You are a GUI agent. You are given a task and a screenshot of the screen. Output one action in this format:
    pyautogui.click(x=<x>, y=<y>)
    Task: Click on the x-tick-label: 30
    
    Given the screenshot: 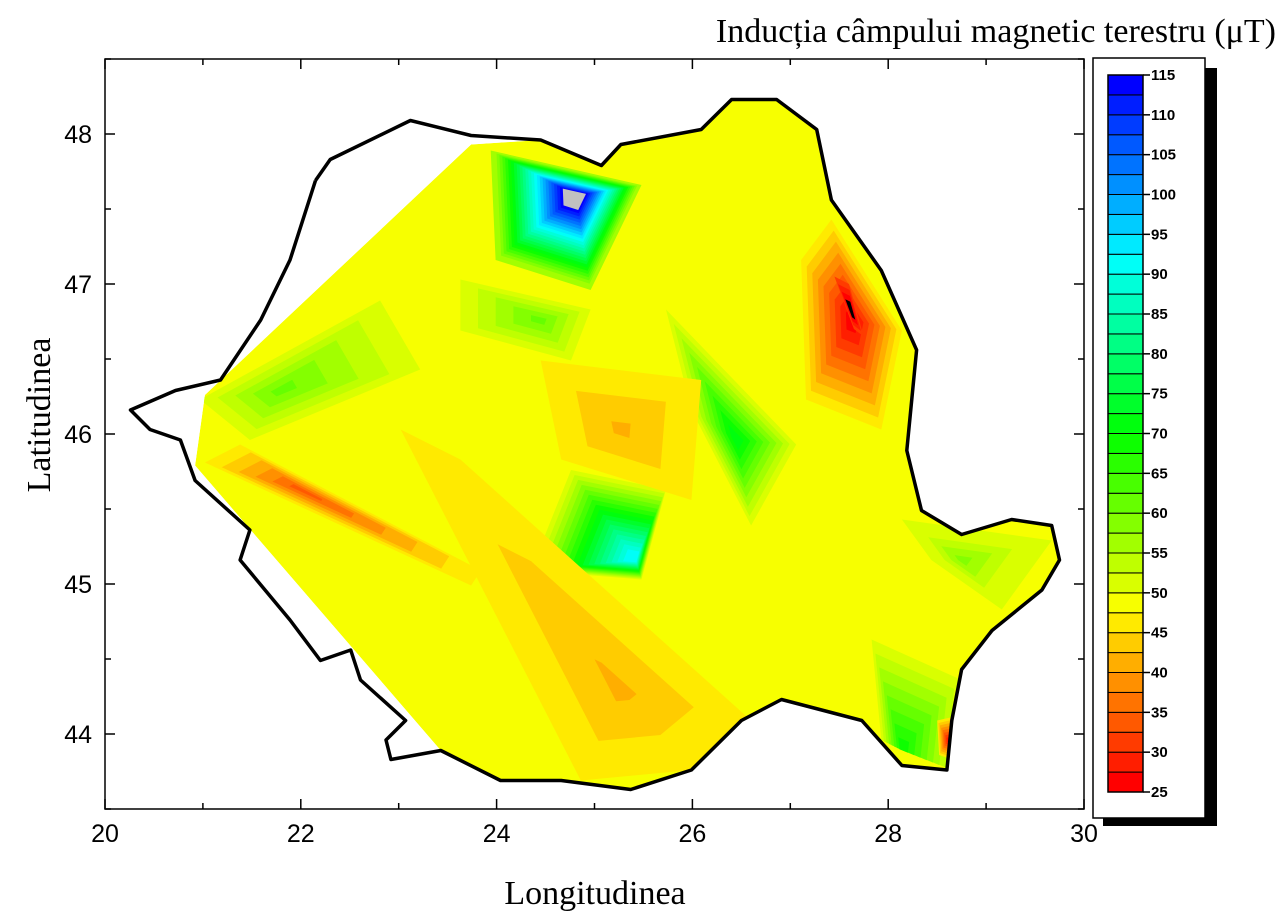 What is the action you would take?
    pyautogui.click(x=1084, y=834)
    